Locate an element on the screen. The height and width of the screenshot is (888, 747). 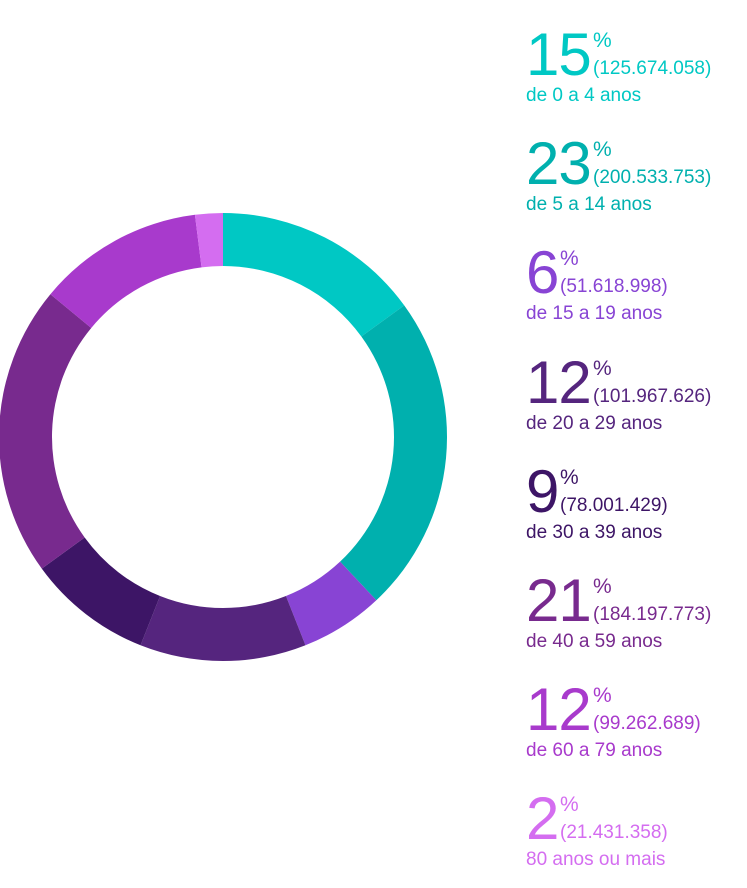
legend-percent: 15 is located at coordinates (559, 54).